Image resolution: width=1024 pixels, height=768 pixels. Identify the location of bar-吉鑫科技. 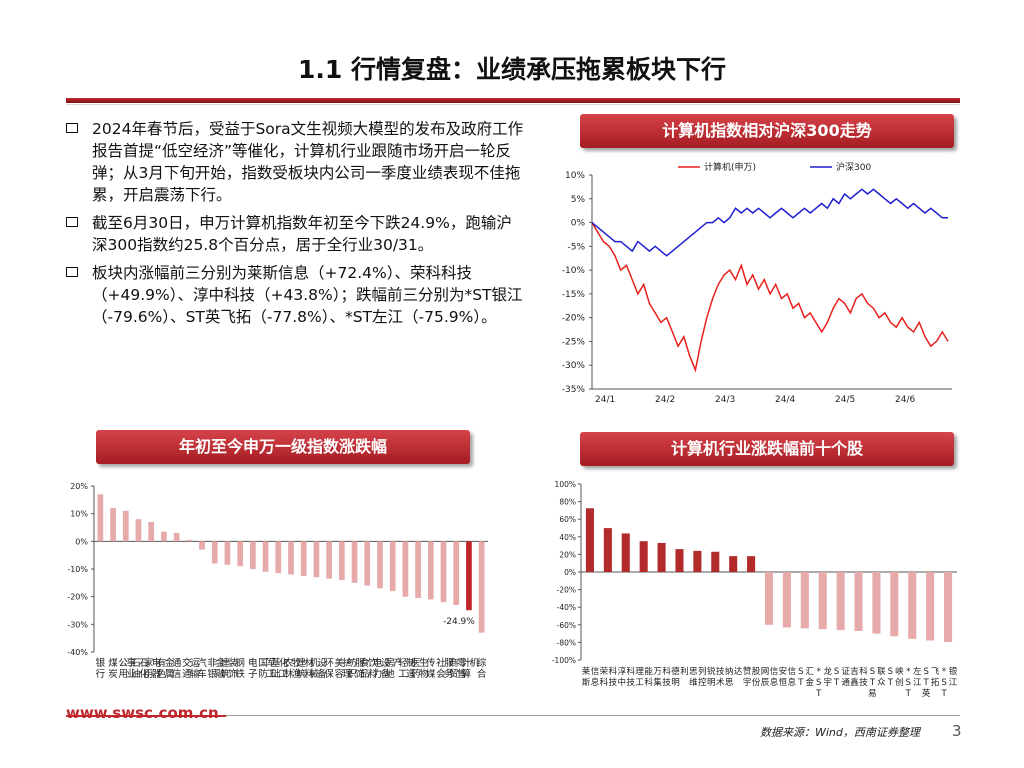
(858, 601).